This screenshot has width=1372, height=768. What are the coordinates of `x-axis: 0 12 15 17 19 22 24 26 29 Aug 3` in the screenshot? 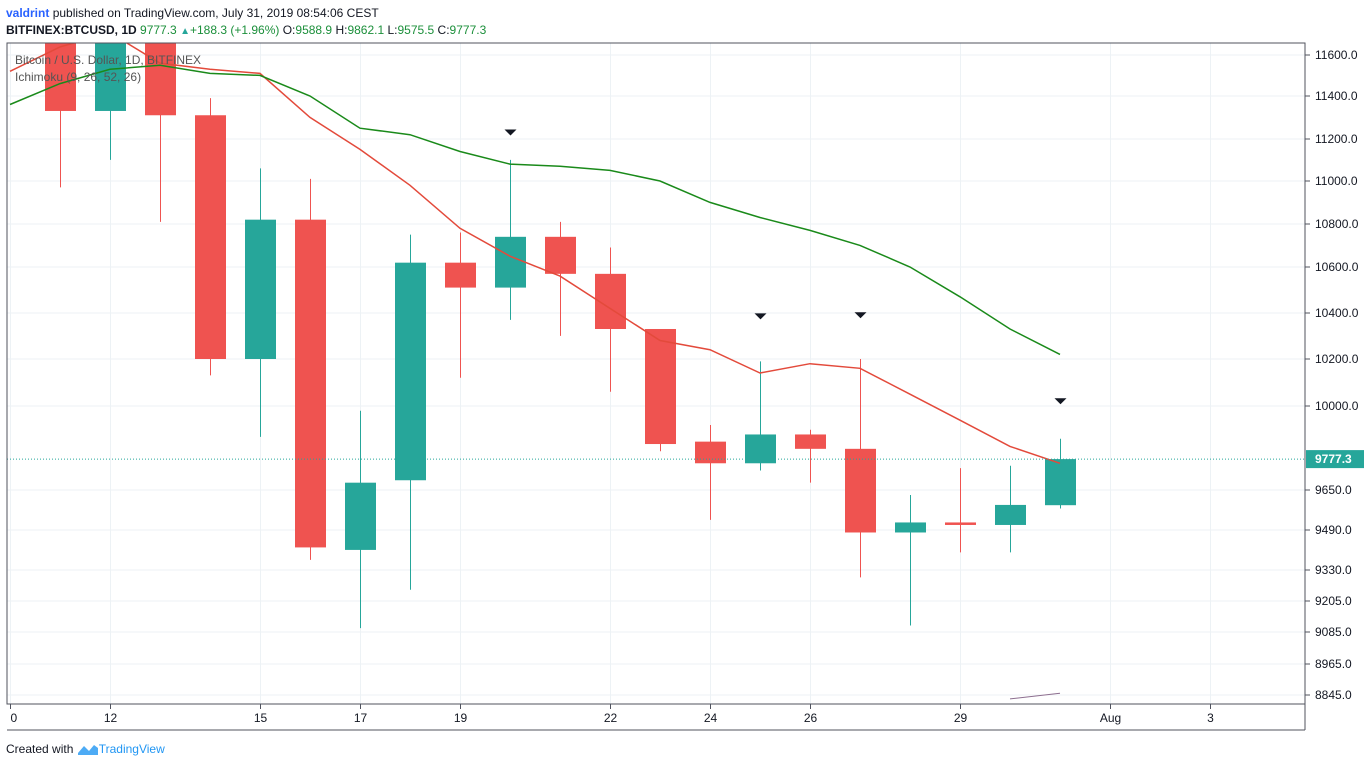 It's located at (656, 717).